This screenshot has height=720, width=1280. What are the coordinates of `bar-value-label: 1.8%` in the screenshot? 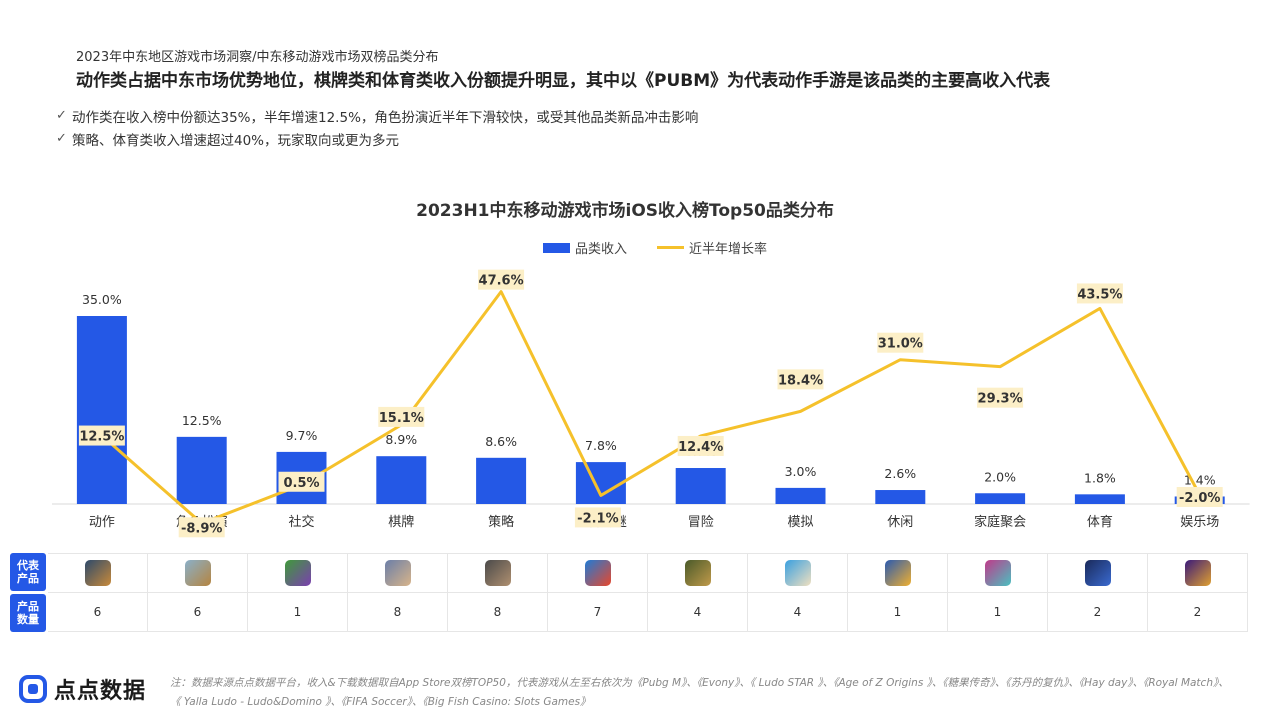 It's located at (1100, 477).